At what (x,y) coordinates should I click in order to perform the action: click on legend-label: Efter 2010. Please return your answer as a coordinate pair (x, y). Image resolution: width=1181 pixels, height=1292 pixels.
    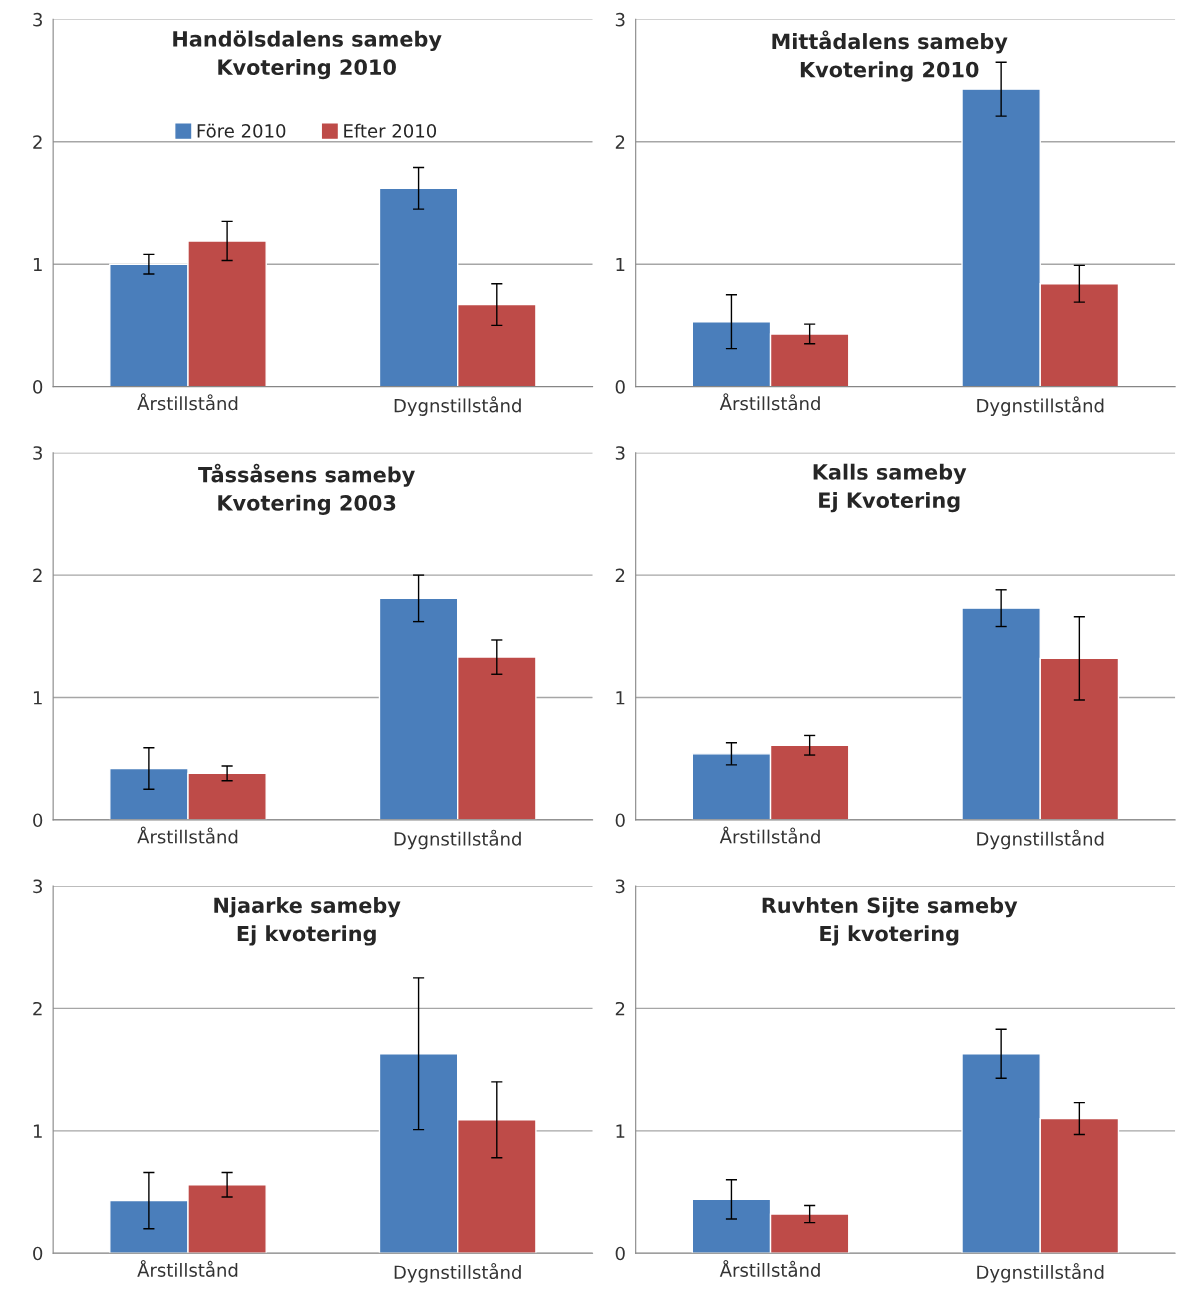
    Looking at the image, I should click on (390, 130).